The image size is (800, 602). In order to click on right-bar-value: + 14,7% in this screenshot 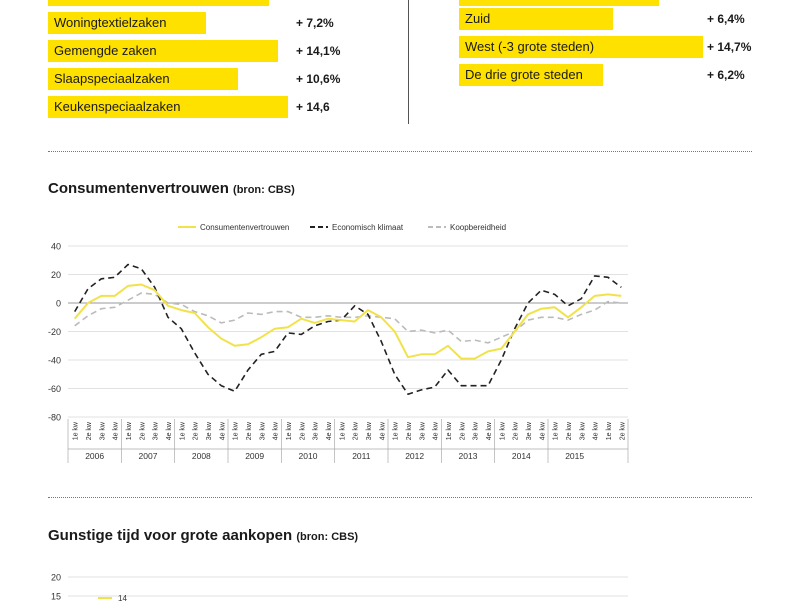, I will do `click(729, 47)`.